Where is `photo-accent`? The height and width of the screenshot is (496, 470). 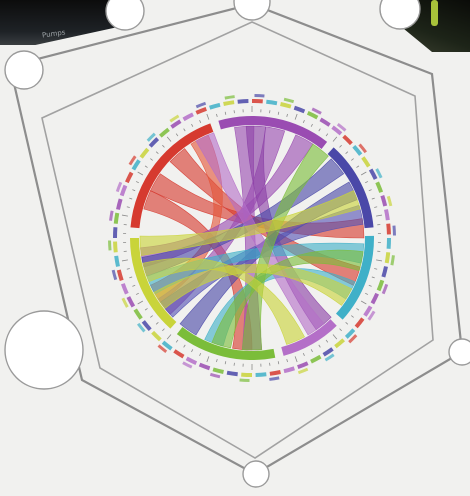 photo-accent is located at coordinates (434, 13).